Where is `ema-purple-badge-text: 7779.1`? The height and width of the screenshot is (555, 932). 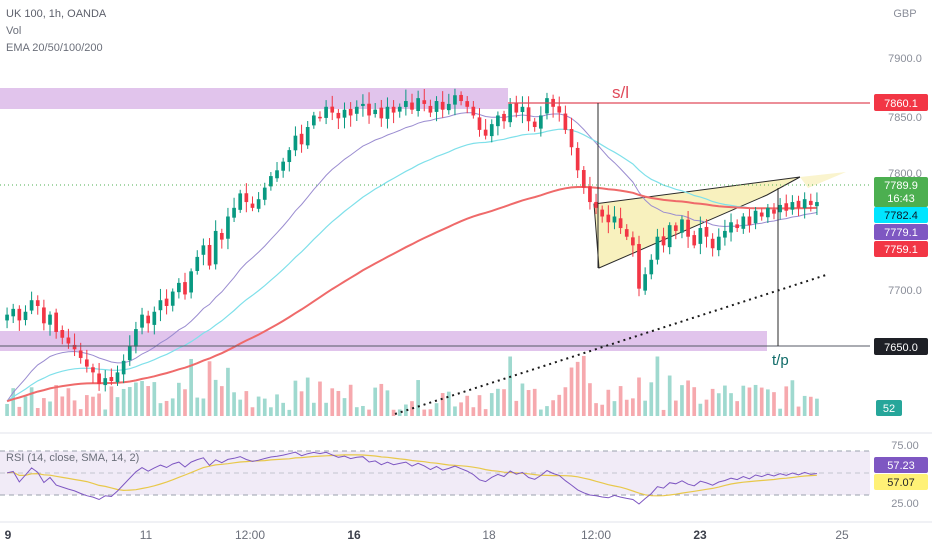
ema-purple-badge-text: 7779.1 is located at coordinates (901, 233).